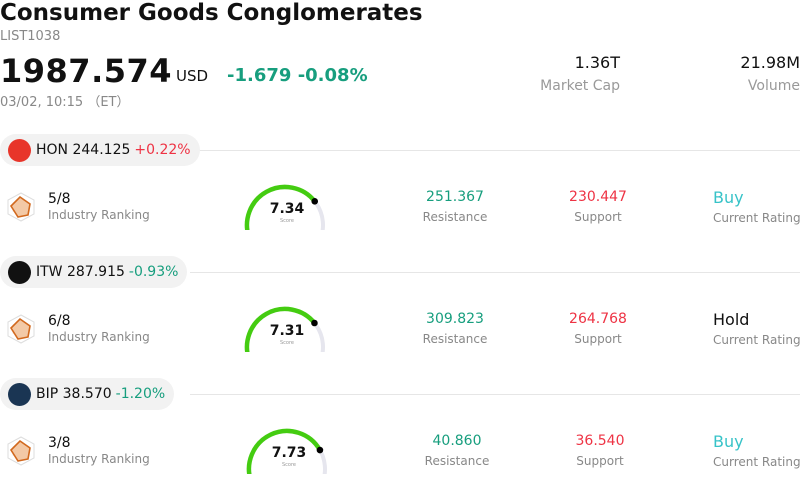 Image resolution: width=800 pixels, height=488 pixels. I want to click on volume-stat: 21.98M Volume, so click(770, 73).